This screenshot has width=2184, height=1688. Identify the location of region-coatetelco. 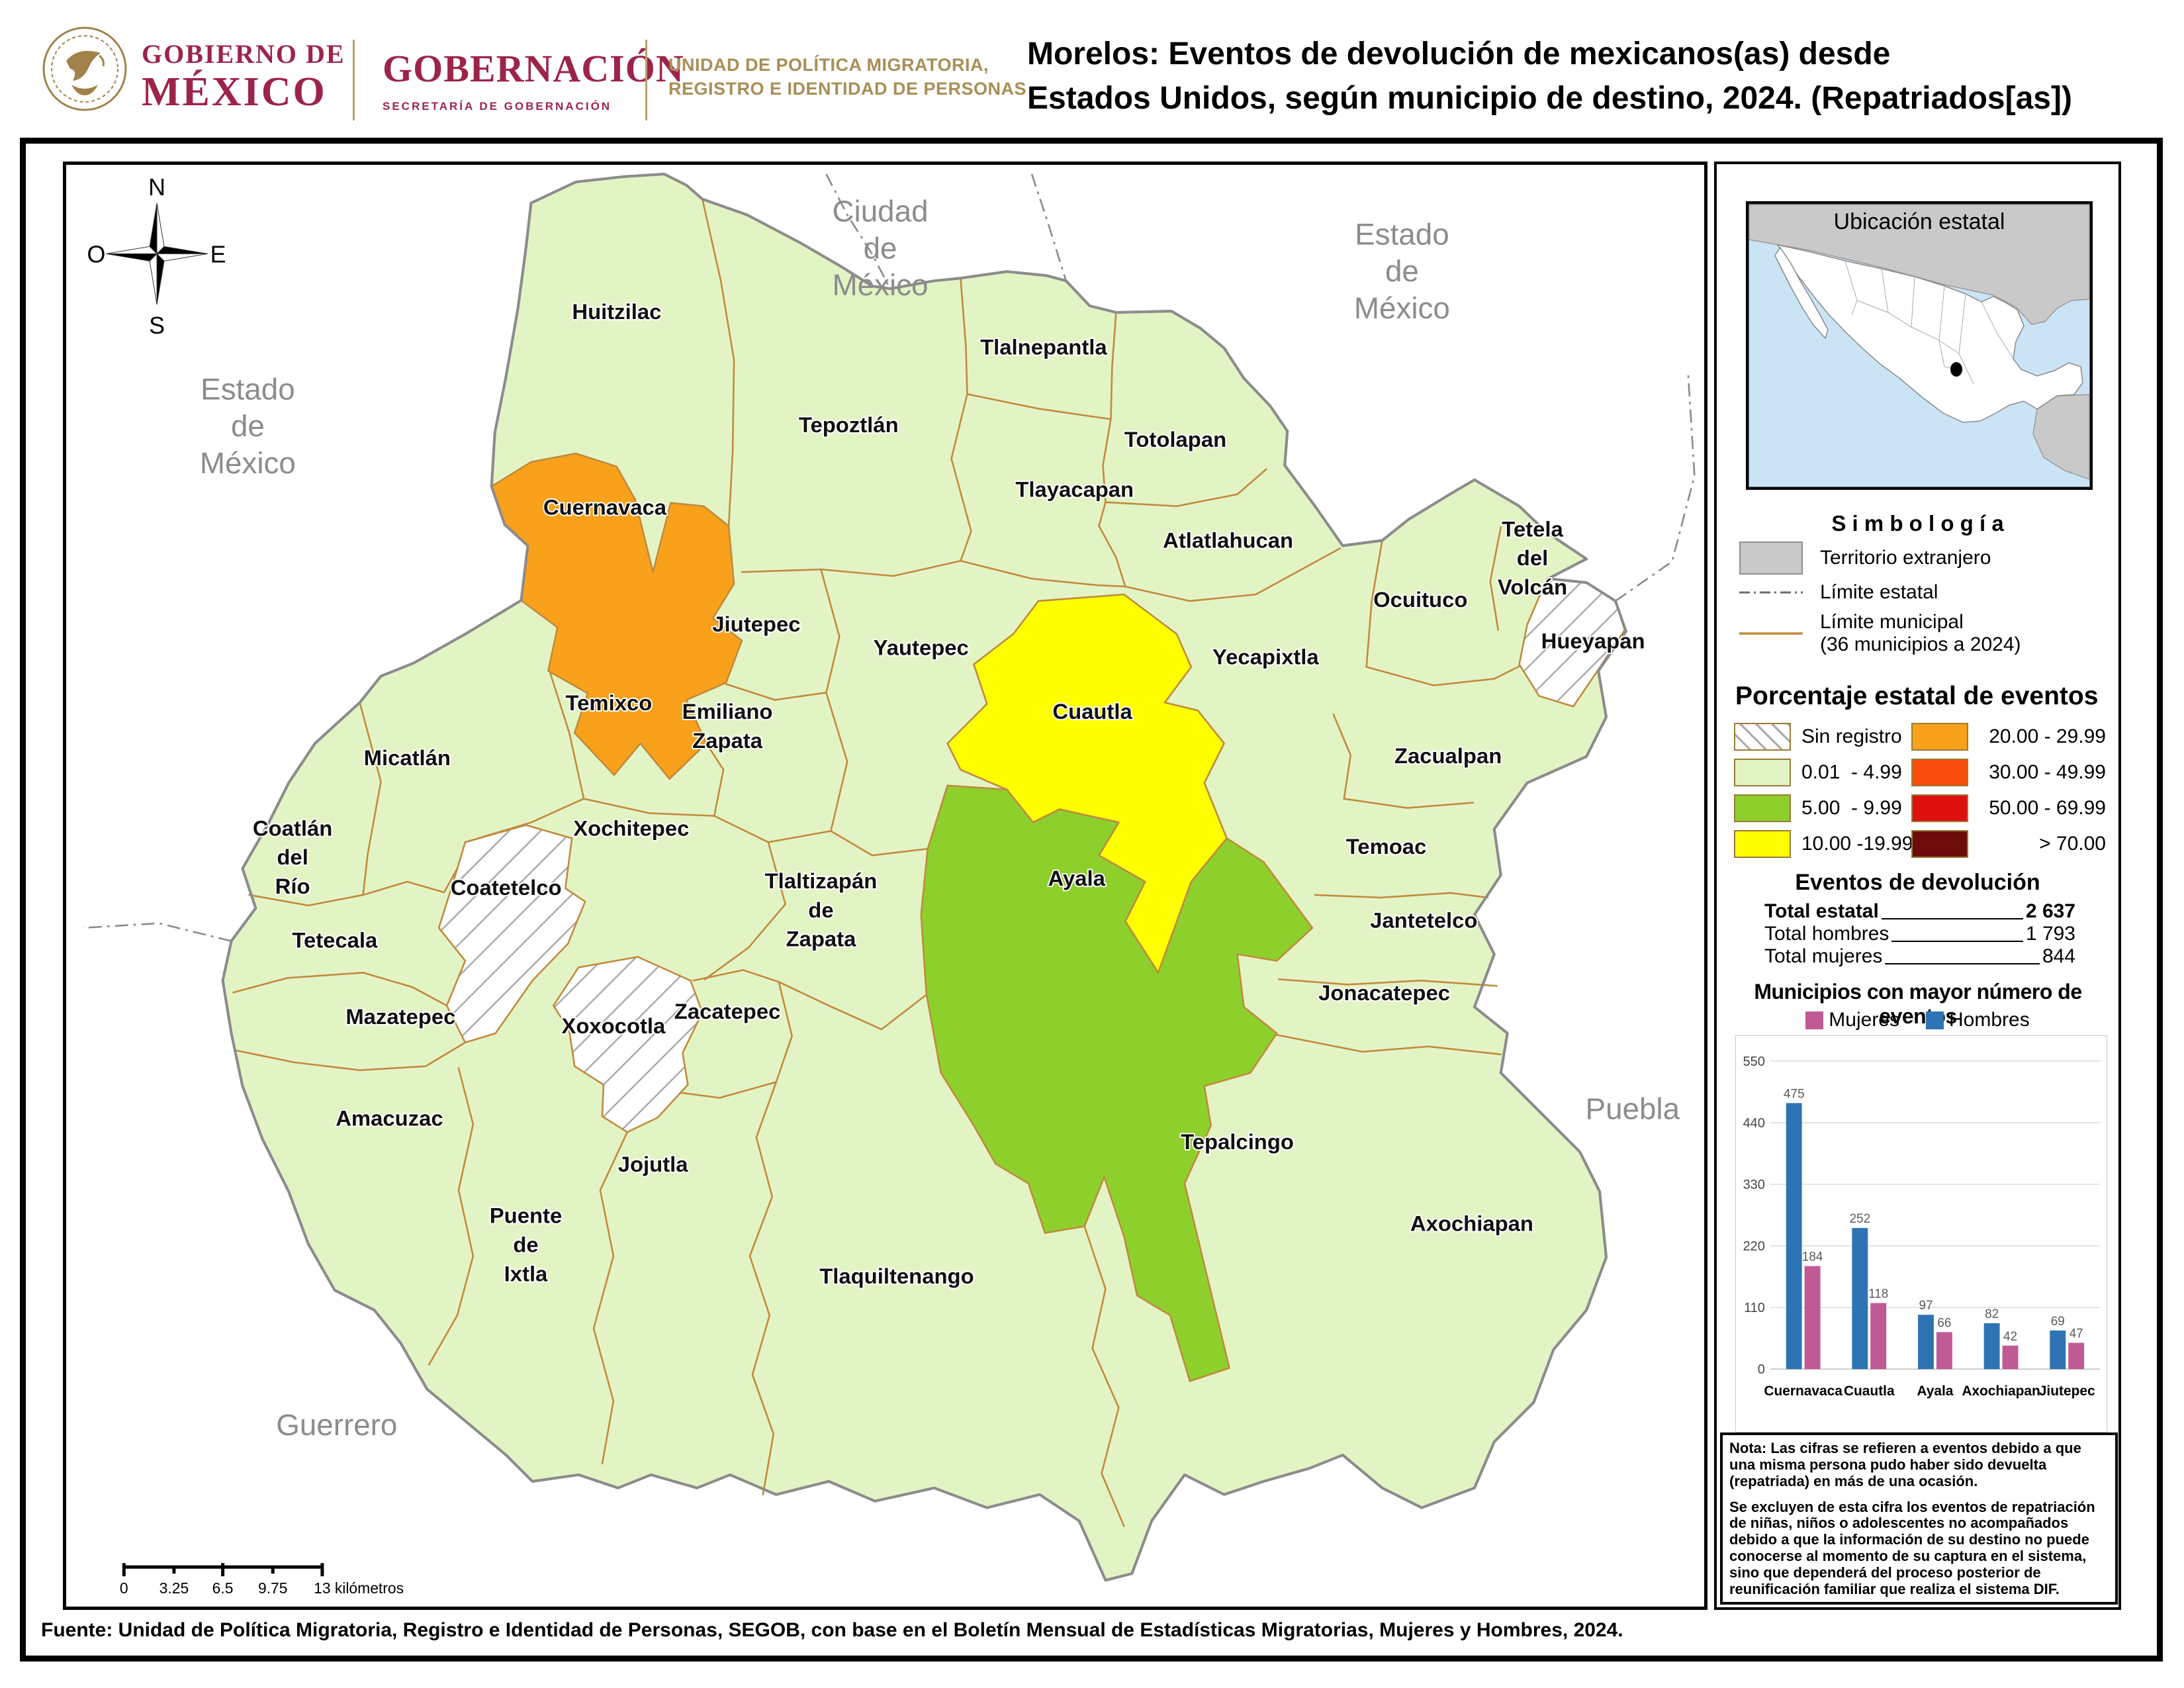
(511, 934).